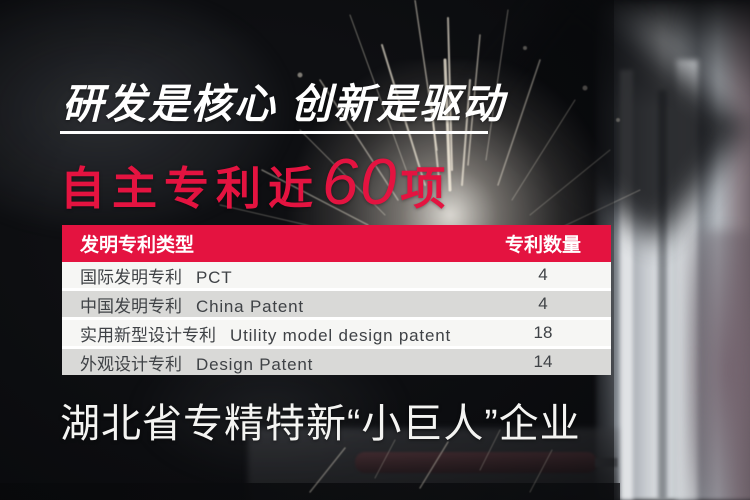 The image size is (750, 500). I want to click on patent-type-cell: 实用新型设计专利 Utility model design patent, so click(268, 333).